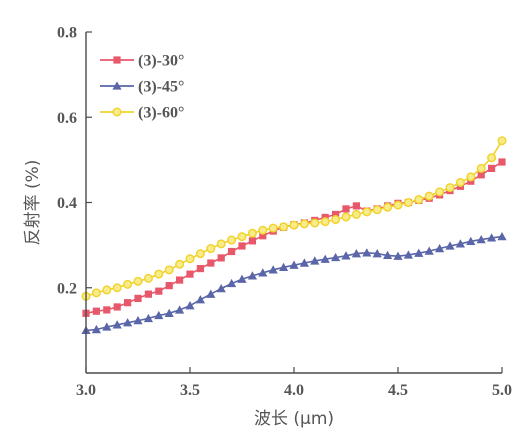 The width and height of the screenshot is (525, 445). Describe the element at coordinates (502, 390) in the screenshot. I see `x-tick-label: 5.0` at that location.